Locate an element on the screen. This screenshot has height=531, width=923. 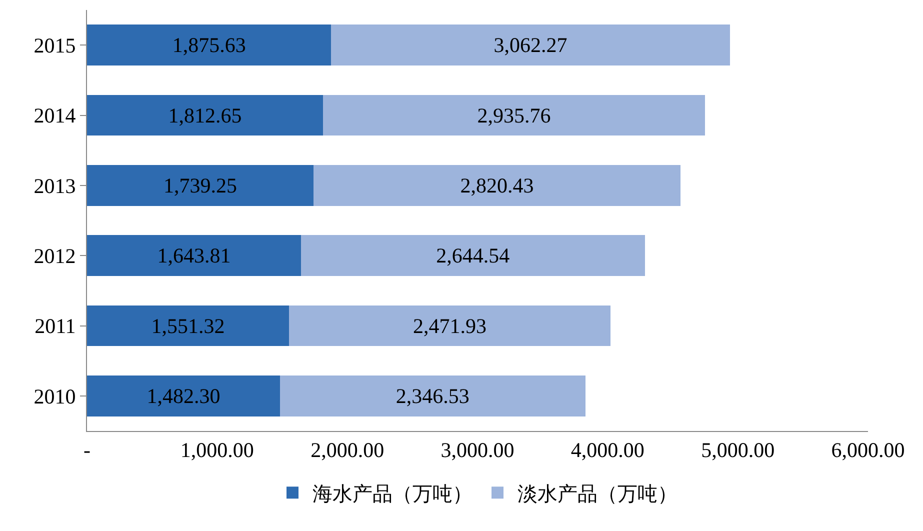
x-tick-label: - is located at coordinates (87, 450).